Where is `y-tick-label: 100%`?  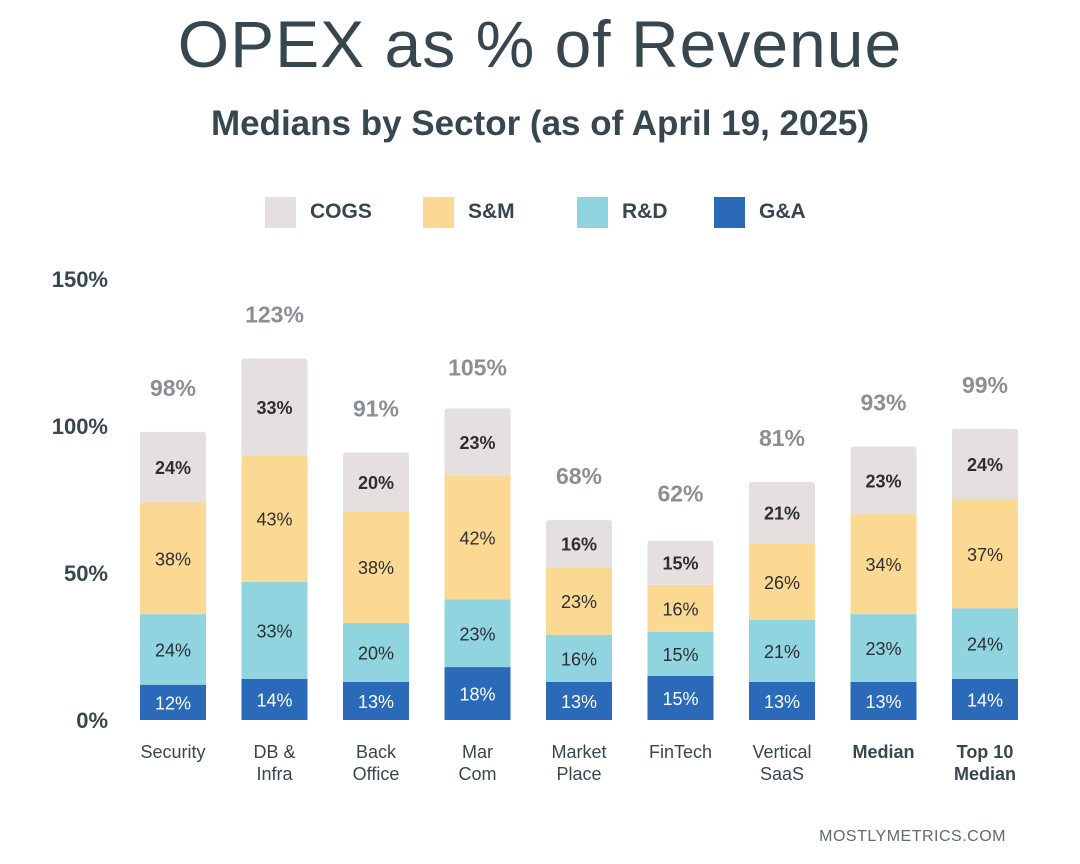
y-tick-label: 100% is located at coordinates (80, 426).